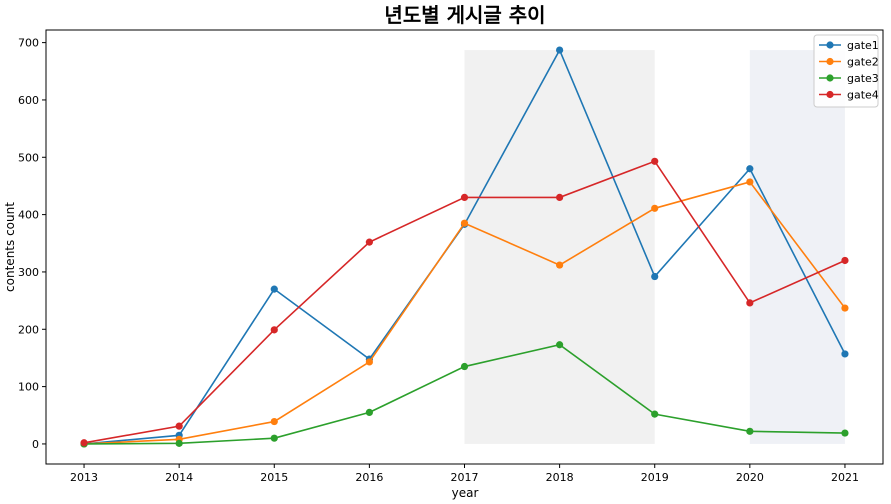  I want to click on legend-label: gate2, so click(863, 62).